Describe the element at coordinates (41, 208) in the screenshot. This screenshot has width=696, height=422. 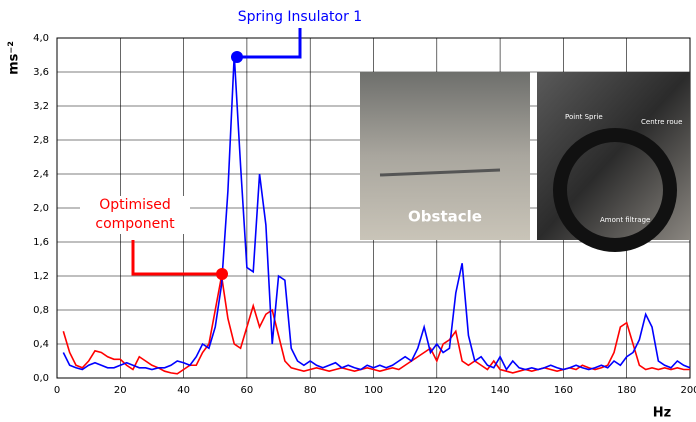
I see `y-tick-label: 2,0` at that location.